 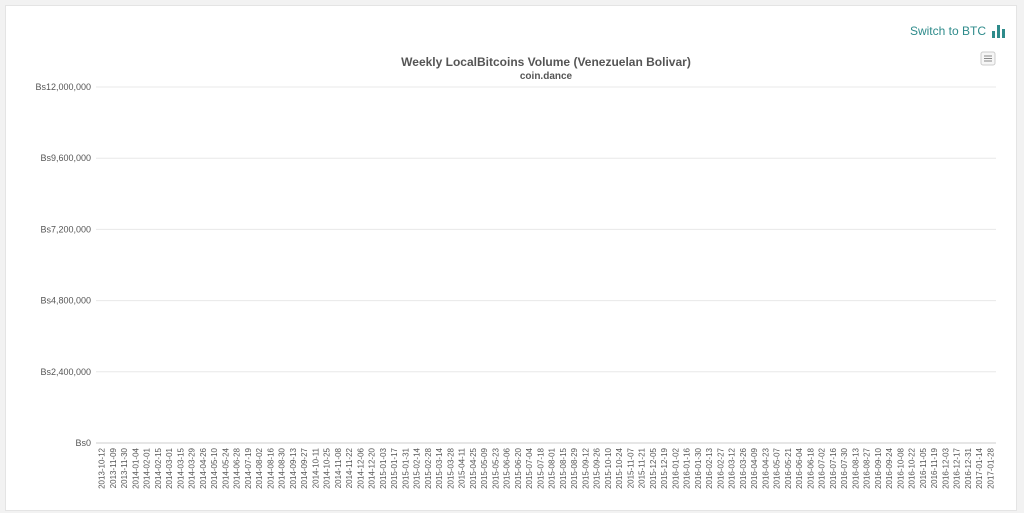 What do you see at coordinates (158, 467) in the screenshot?
I see `x-tick-label: 2014-02-15` at bounding box center [158, 467].